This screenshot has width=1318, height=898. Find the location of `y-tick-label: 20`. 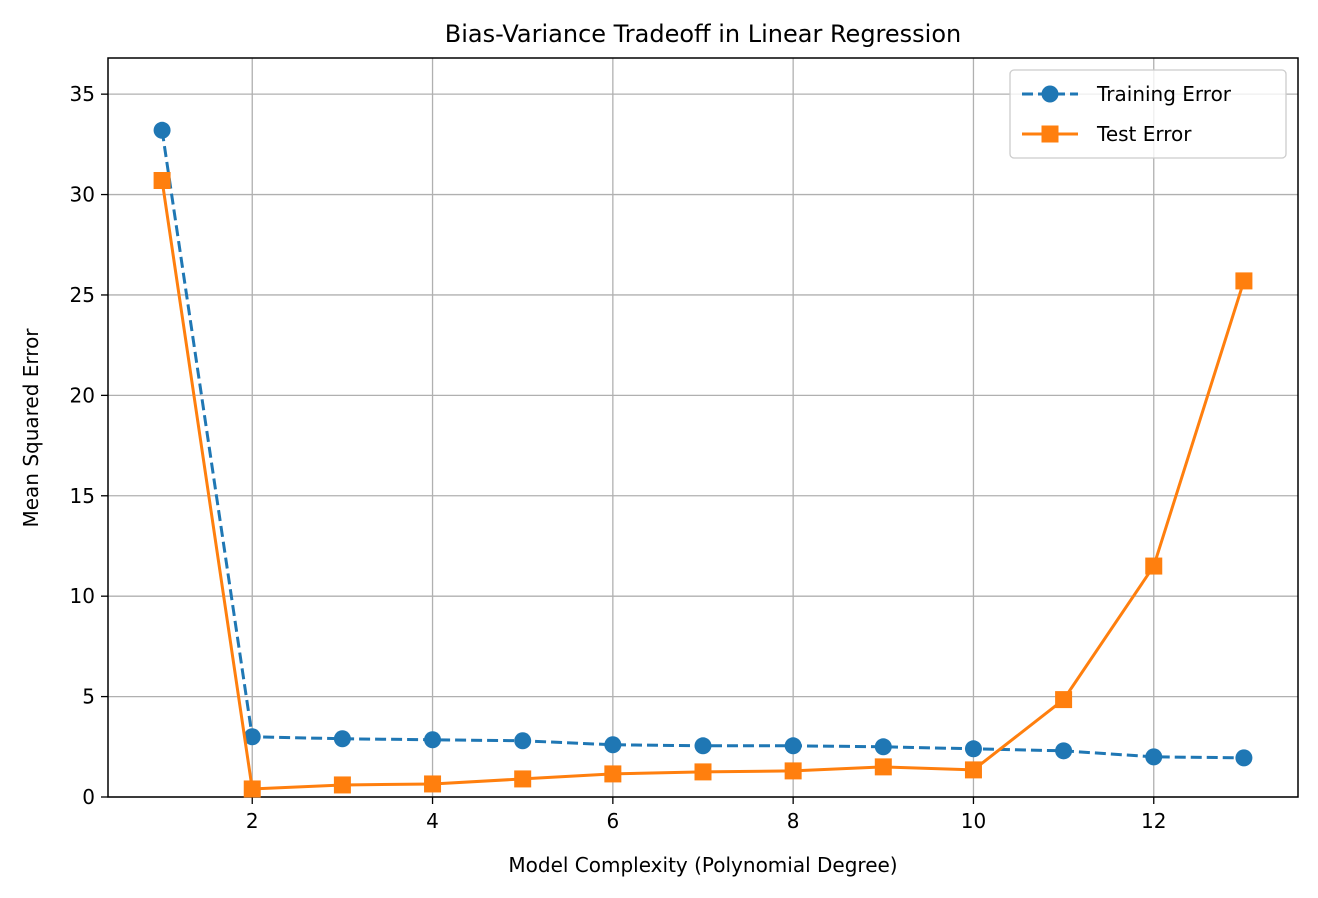

y-tick-label: 20 is located at coordinates (82, 395).